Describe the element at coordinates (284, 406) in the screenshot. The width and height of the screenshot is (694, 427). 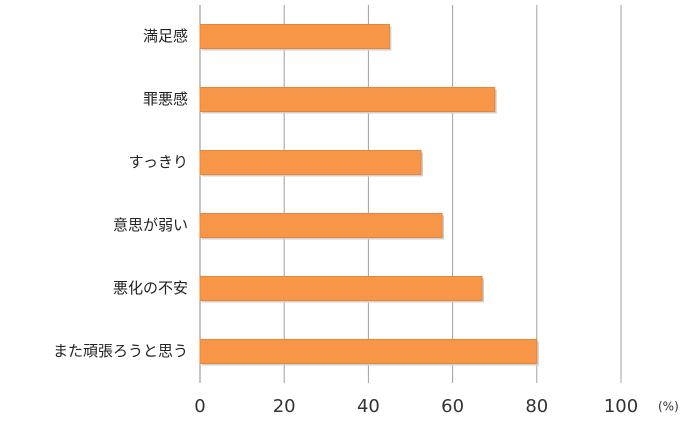
I see `x-tick-label: 20` at that location.